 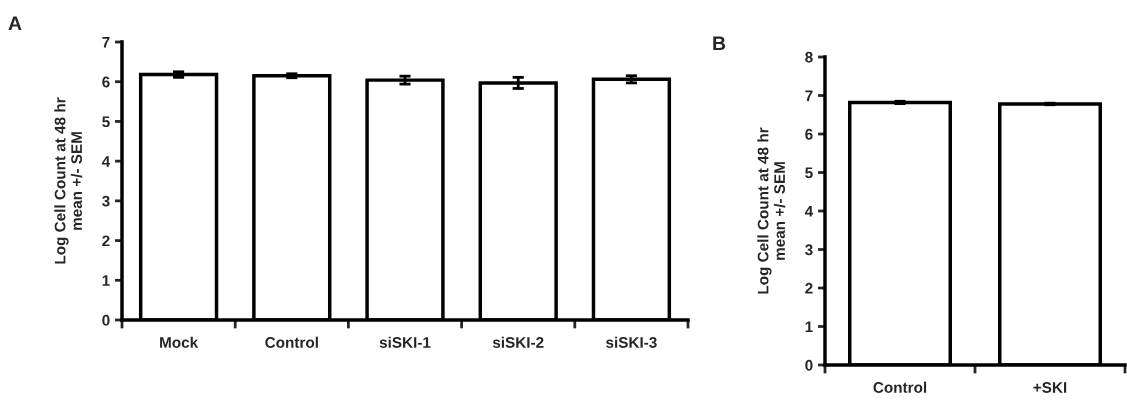 I want to click on y-tick-label: 8, so click(x=809, y=57).